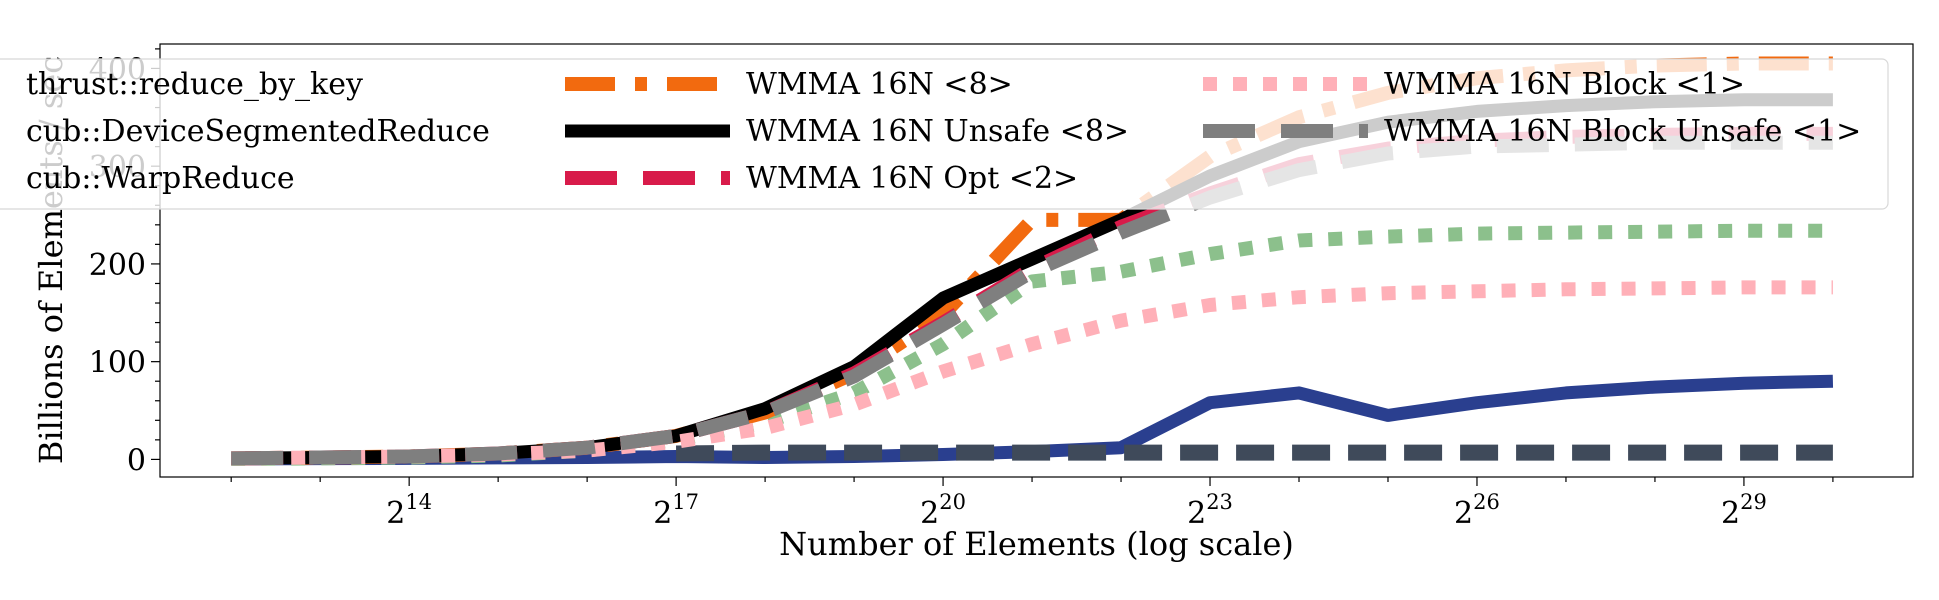 The height and width of the screenshot is (600, 1939). I want to click on legend-label: thrust::reduce_by_key, so click(194, 84).